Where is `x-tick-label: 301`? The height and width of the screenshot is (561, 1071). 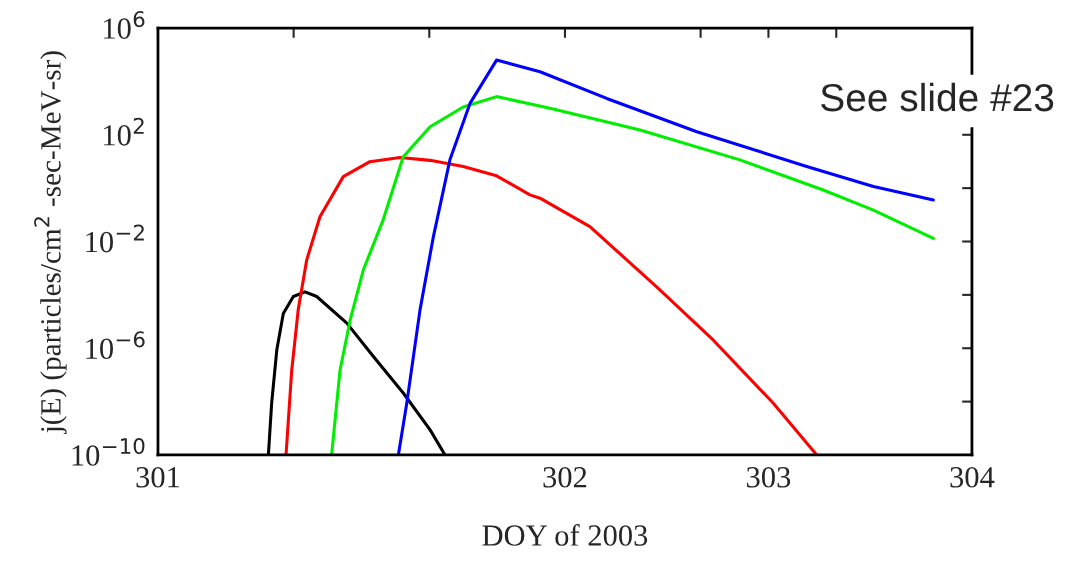 x-tick-label: 301 is located at coordinates (158, 477).